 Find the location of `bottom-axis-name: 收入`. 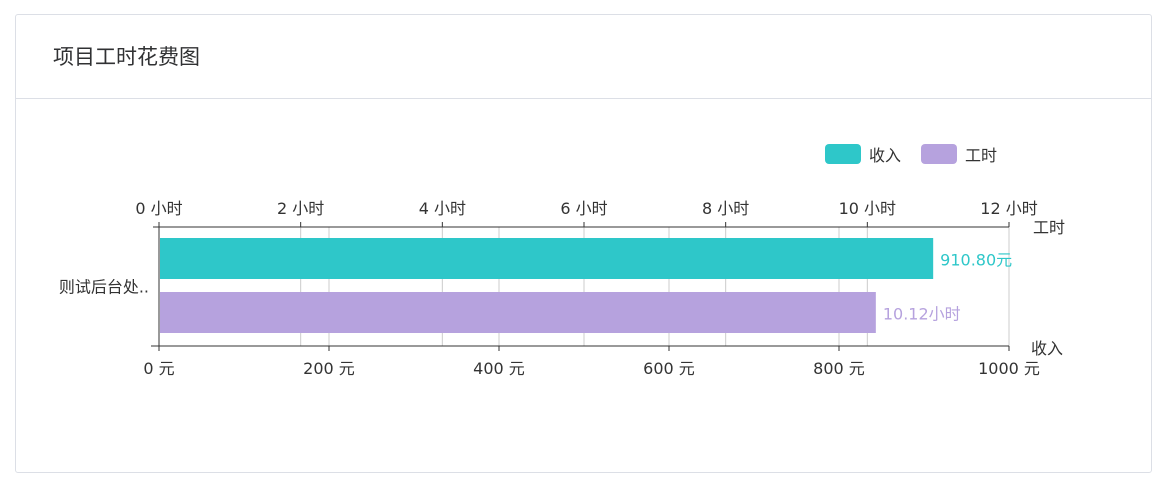

bottom-axis-name: 收入 is located at coordinates (1047, 348).